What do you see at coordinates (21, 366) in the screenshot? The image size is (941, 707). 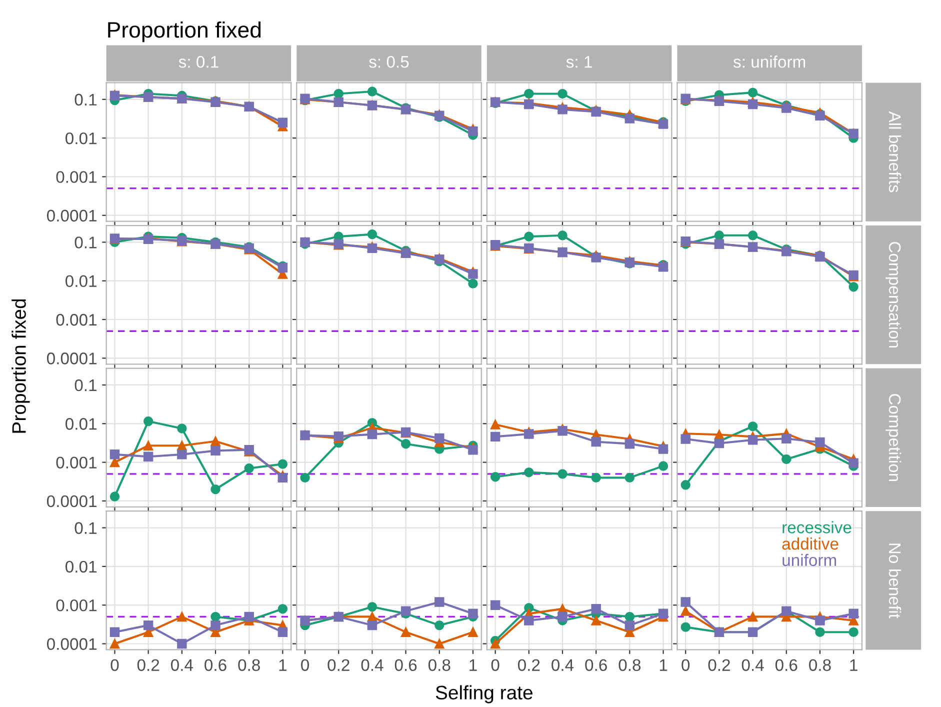 I see `y-axis-title: Proportion fixed` at bounding box center [21, 366].